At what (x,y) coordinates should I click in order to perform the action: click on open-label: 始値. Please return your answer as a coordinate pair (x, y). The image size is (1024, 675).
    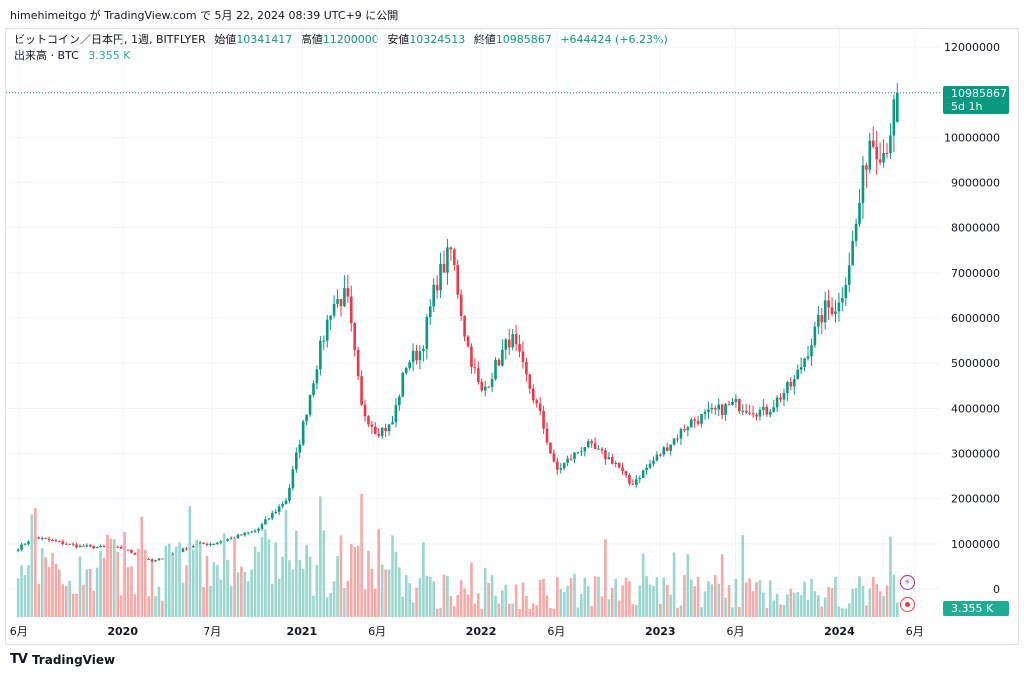
    Looking at the image, I should click on (225, 39).